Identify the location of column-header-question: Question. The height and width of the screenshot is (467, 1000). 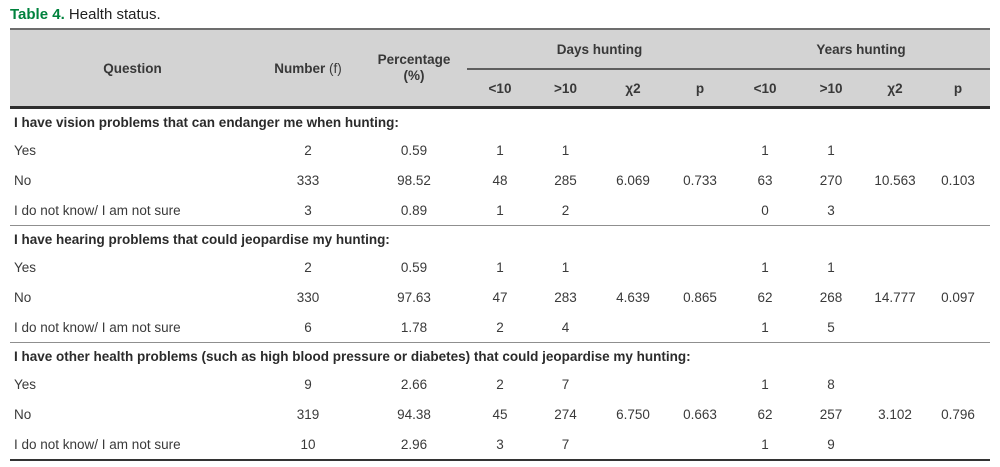
(132, 68).